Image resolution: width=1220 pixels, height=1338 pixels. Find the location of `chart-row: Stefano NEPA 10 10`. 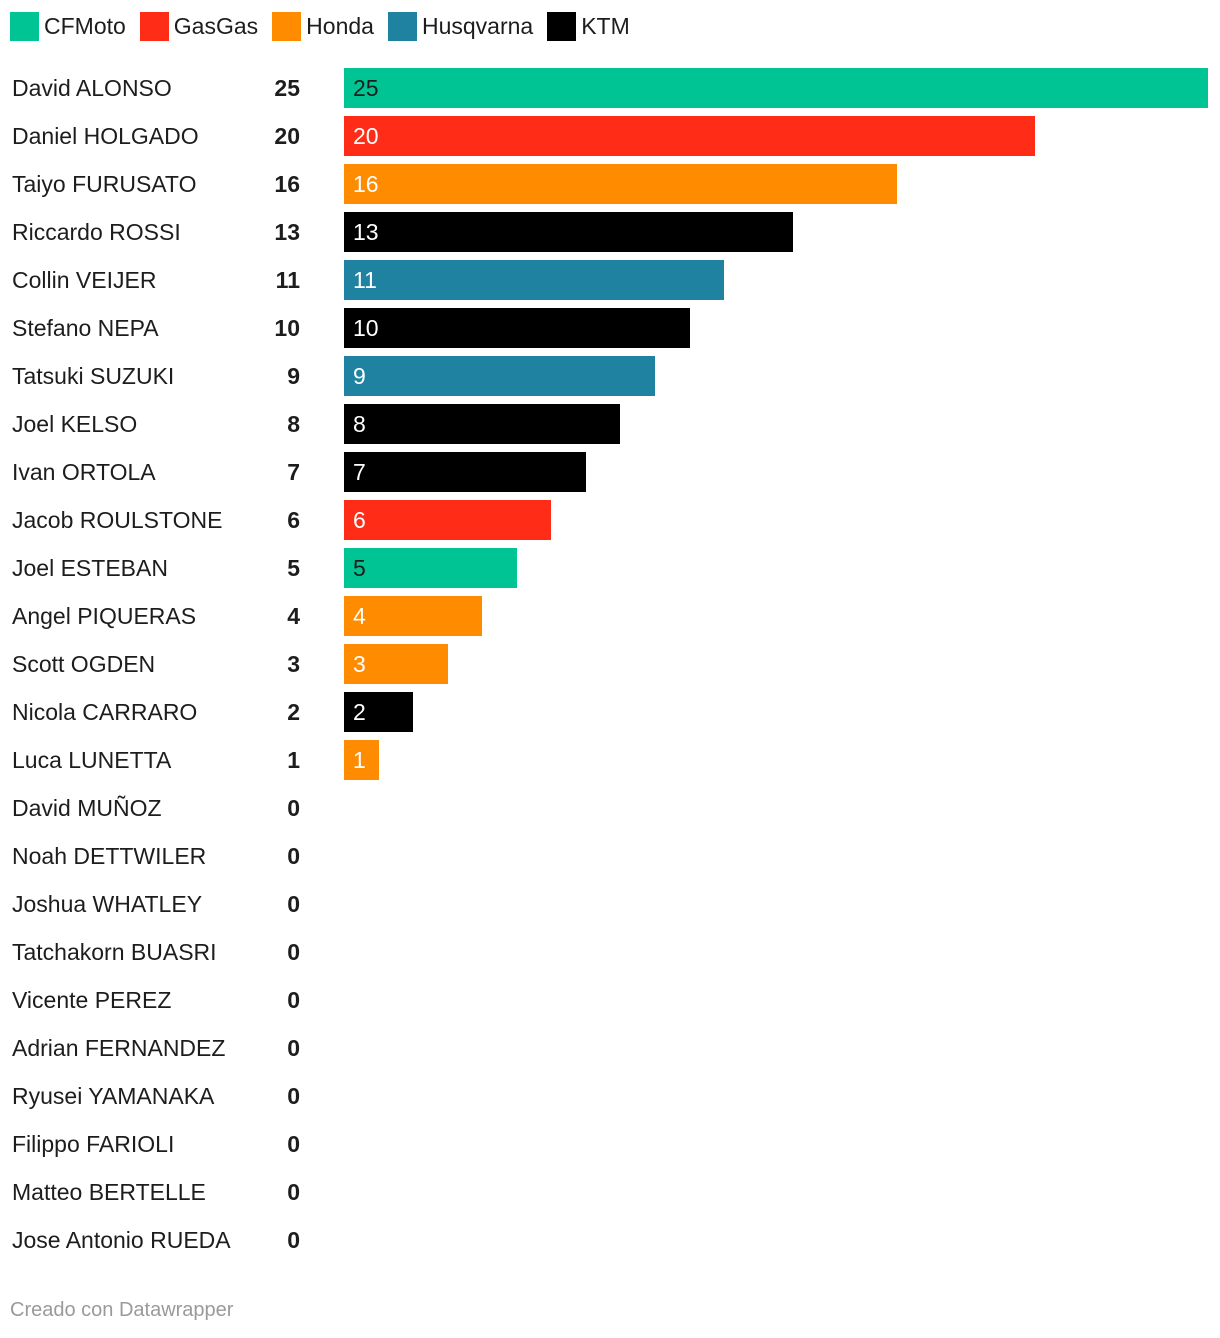

chart-row: Stefano NEPA 10 10 is located at coordinates (610, 328).